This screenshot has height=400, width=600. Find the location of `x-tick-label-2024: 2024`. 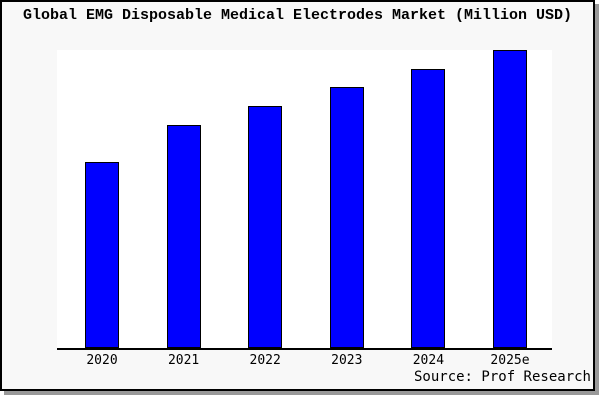

x-tick-label-2024: 2024 is located at coordinates (428, 360).